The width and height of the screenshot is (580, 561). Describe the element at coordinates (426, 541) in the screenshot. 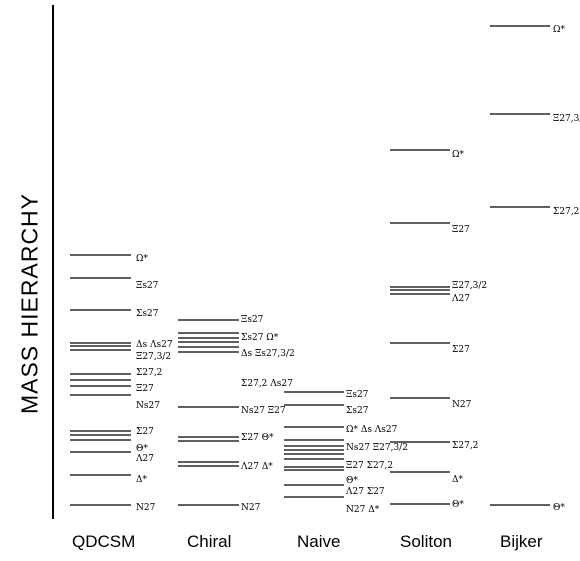

I see `column-label-soliton: Soliton` at that location.